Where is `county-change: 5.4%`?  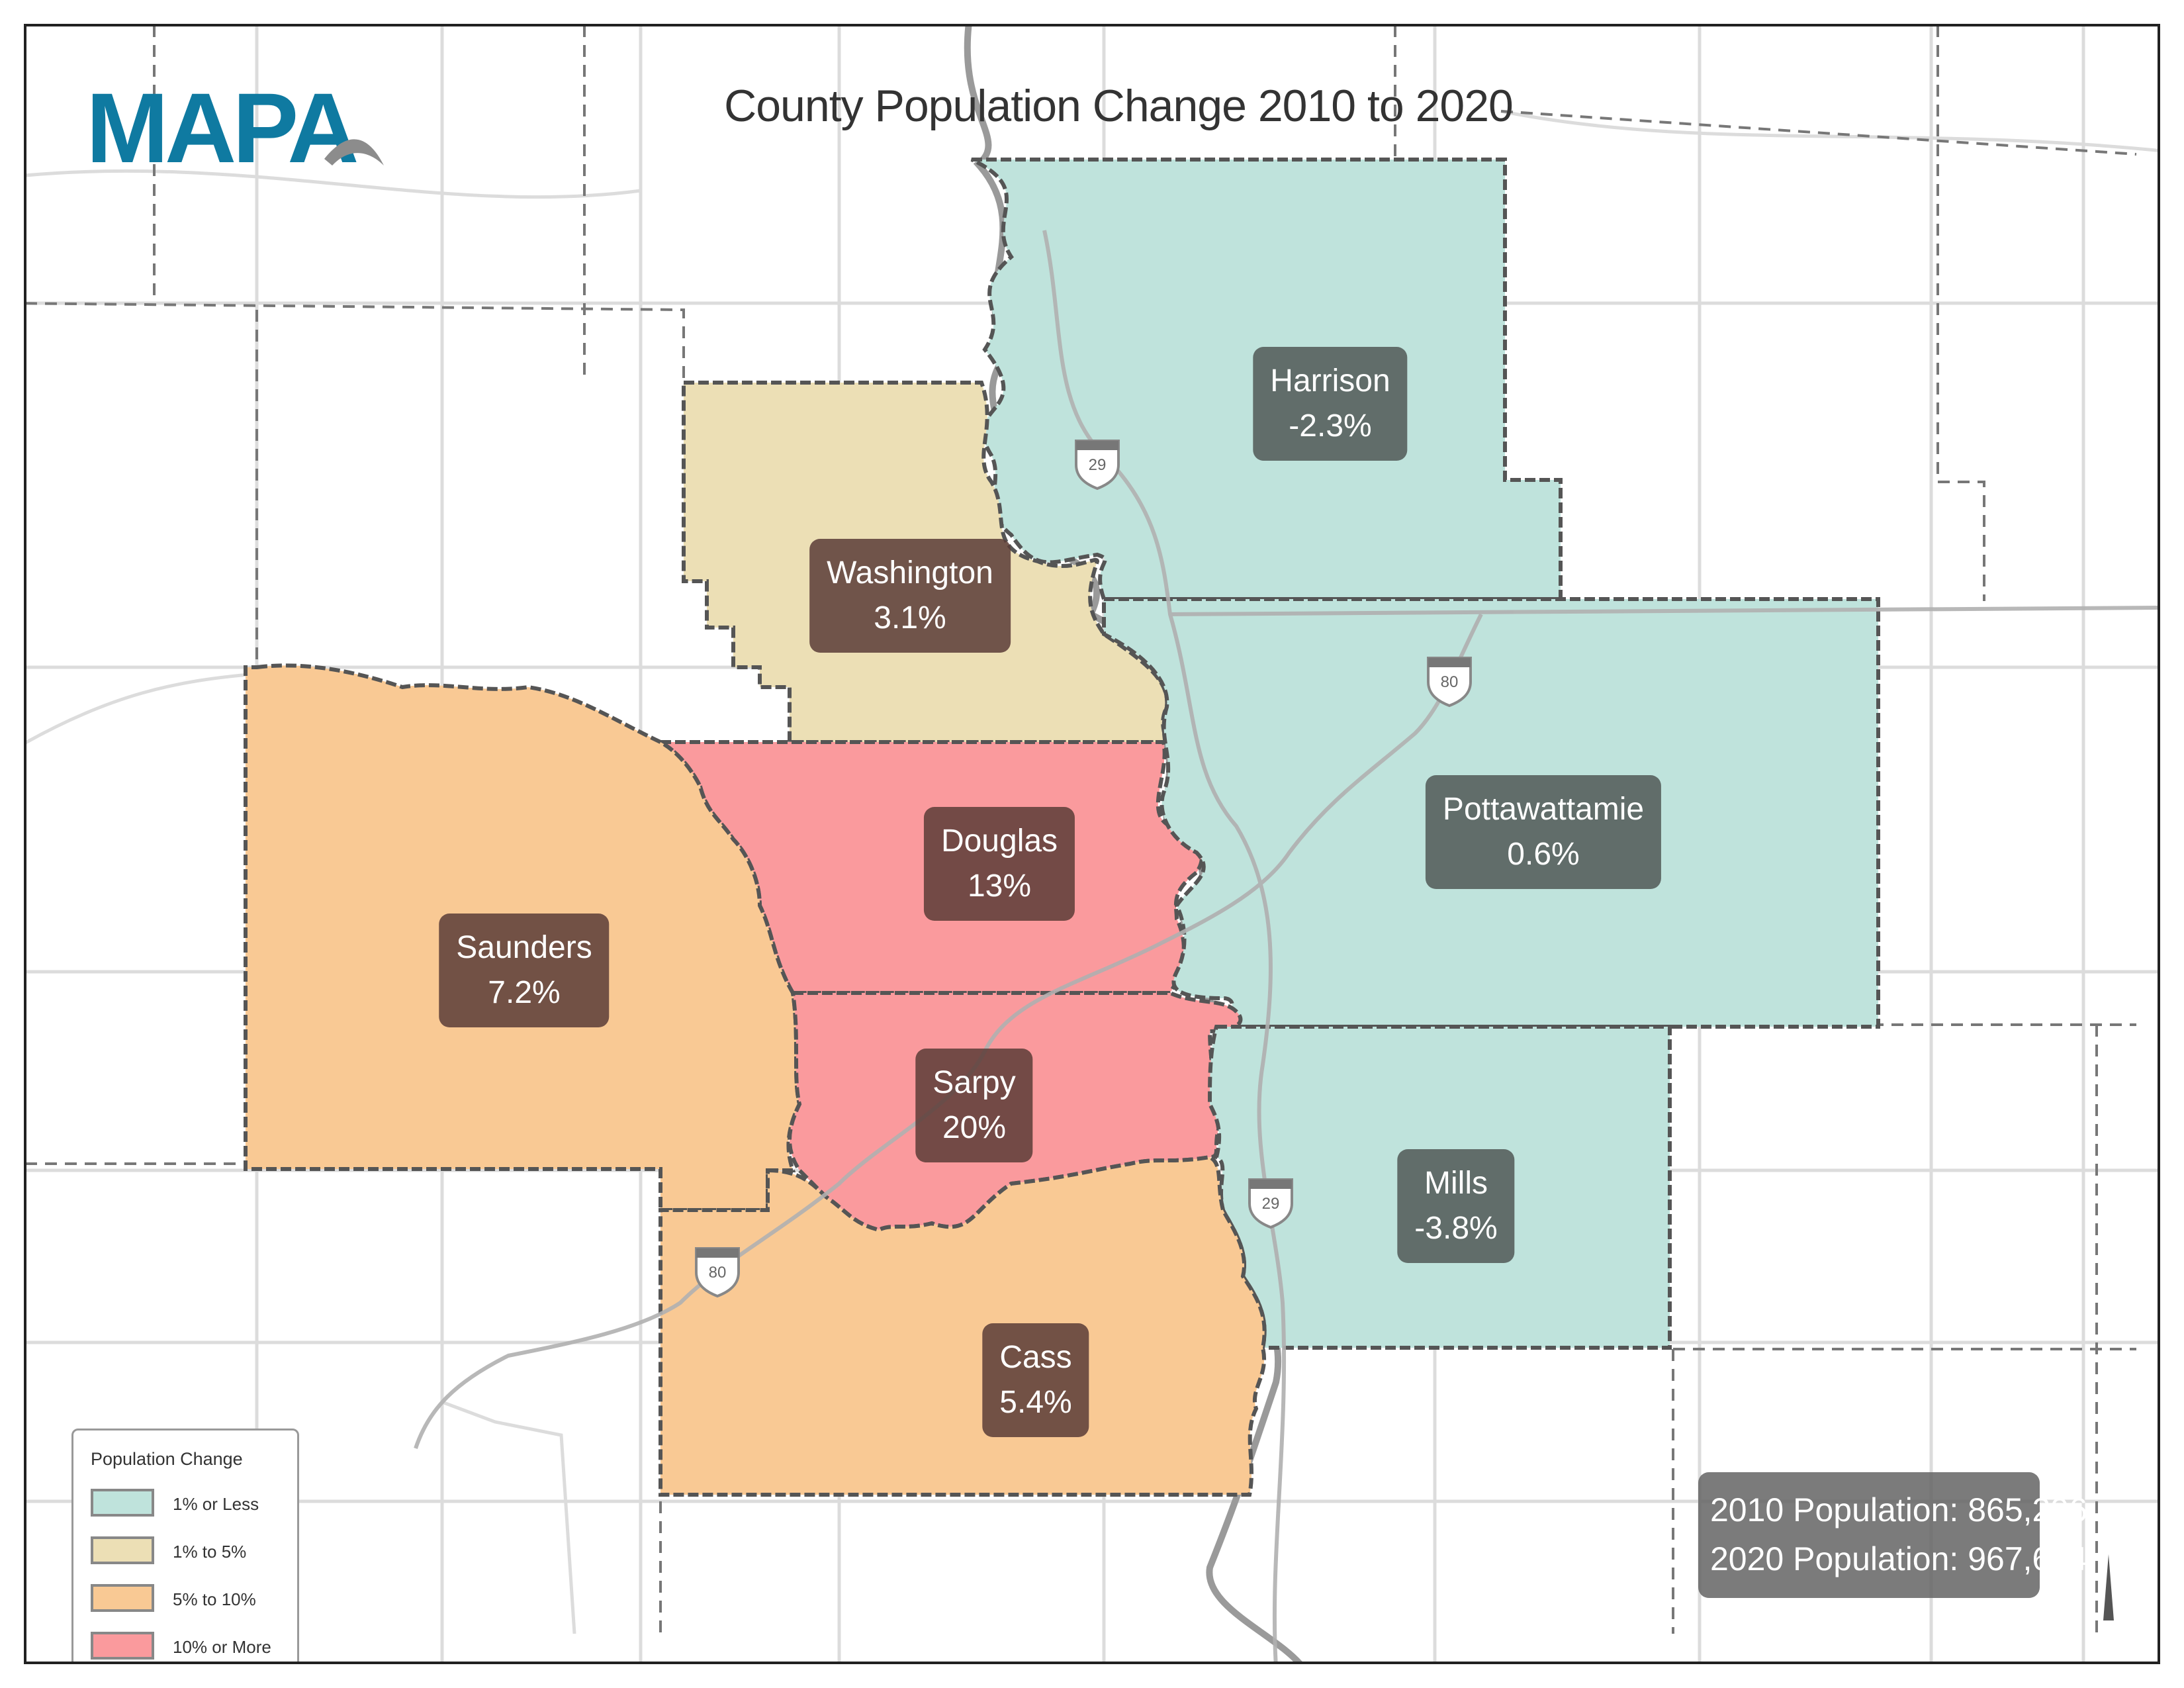 county-change: 5.4% is located at coordinates (1035, 1402).